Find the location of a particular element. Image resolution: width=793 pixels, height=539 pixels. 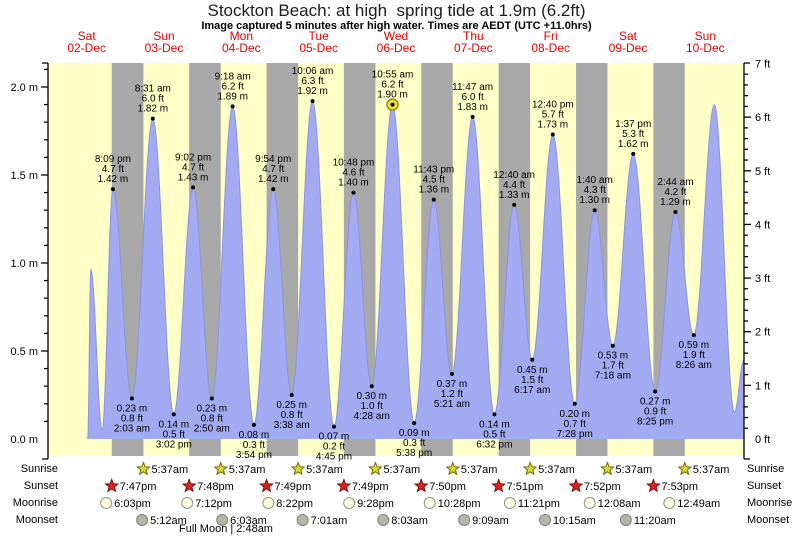

sunset-row-label-right: Sunset is located at coordinates (764, 486).